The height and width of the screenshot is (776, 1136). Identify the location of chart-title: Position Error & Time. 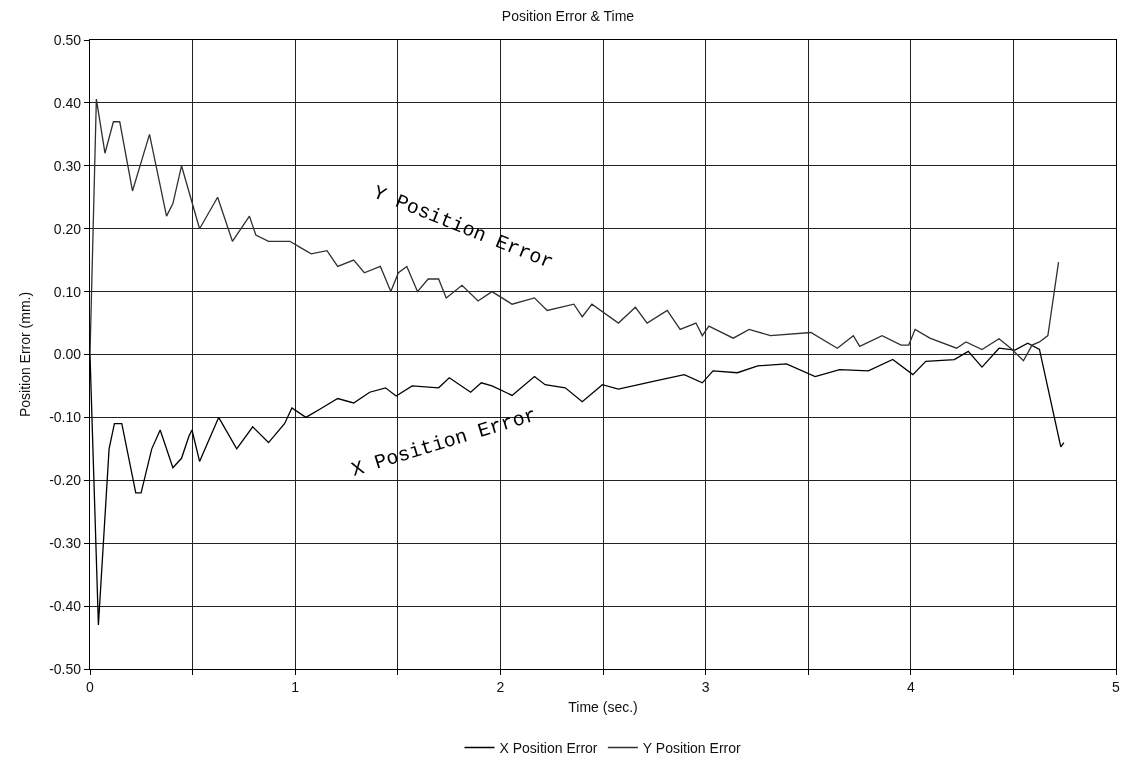
(568, 16).